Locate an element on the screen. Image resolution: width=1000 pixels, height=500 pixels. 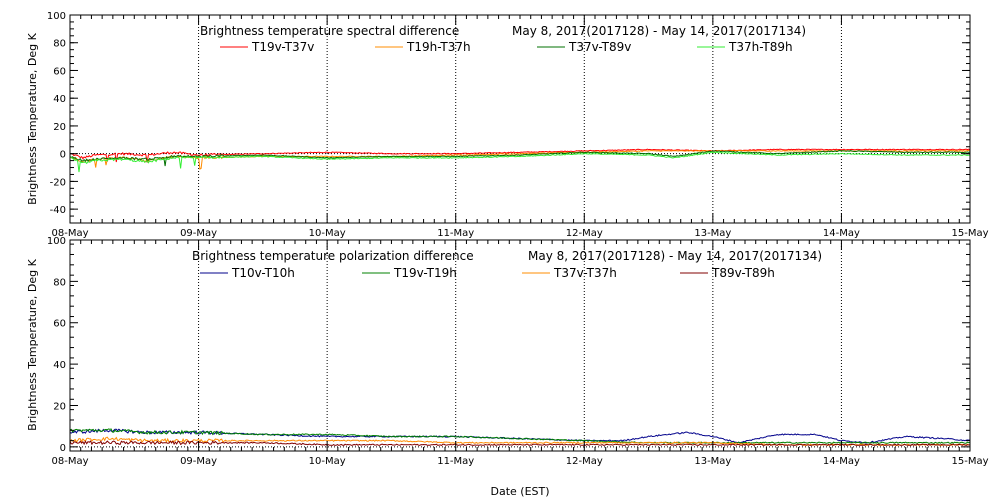
legend-label: T19h-T37h is located at coordinates (438, 47).